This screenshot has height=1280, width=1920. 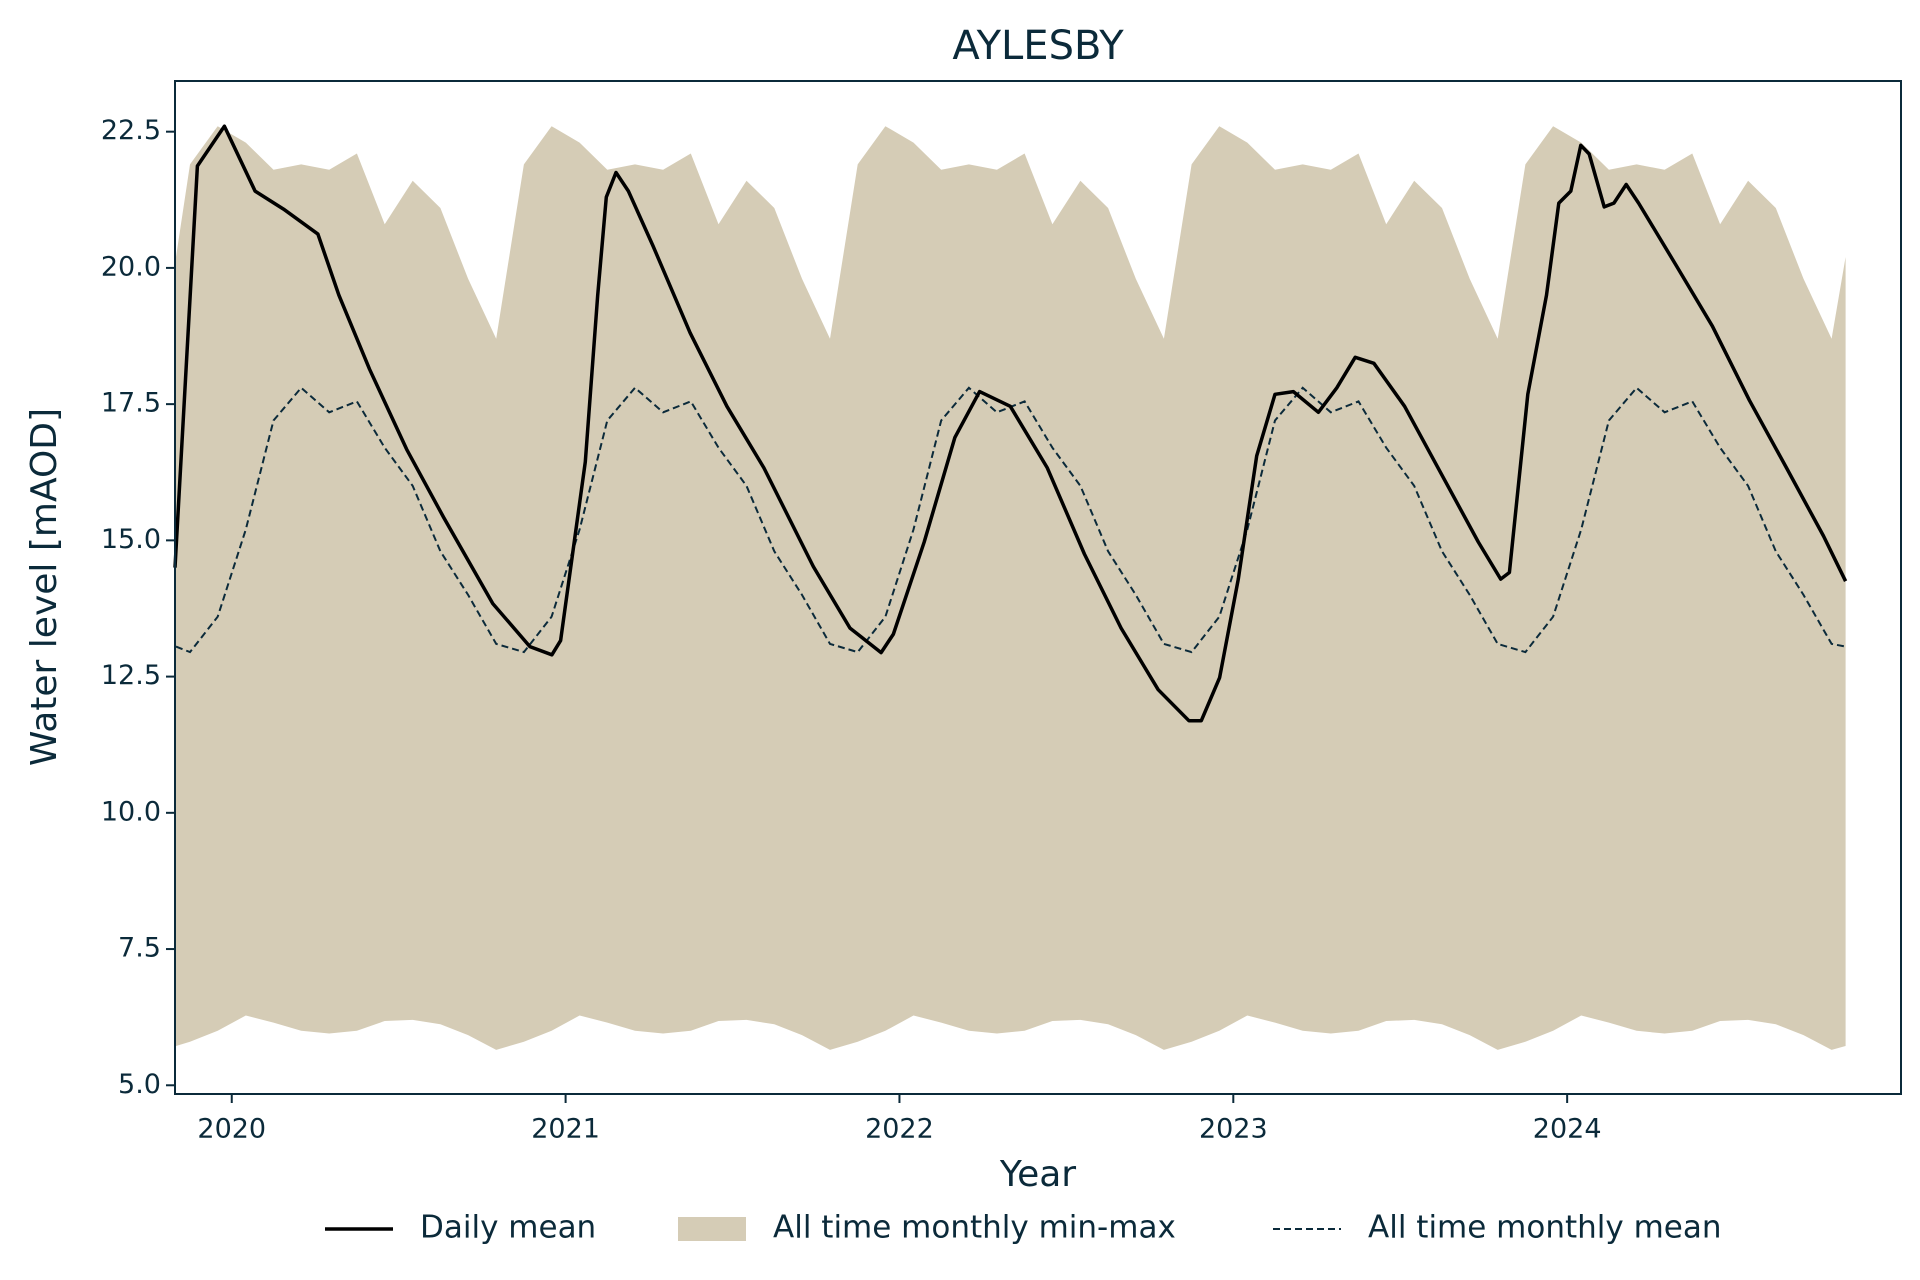 What do you see at coordinates (131, 403) in the screenshot?
I see `y-tick-label: 17.5` at bounding box center [131, 403].